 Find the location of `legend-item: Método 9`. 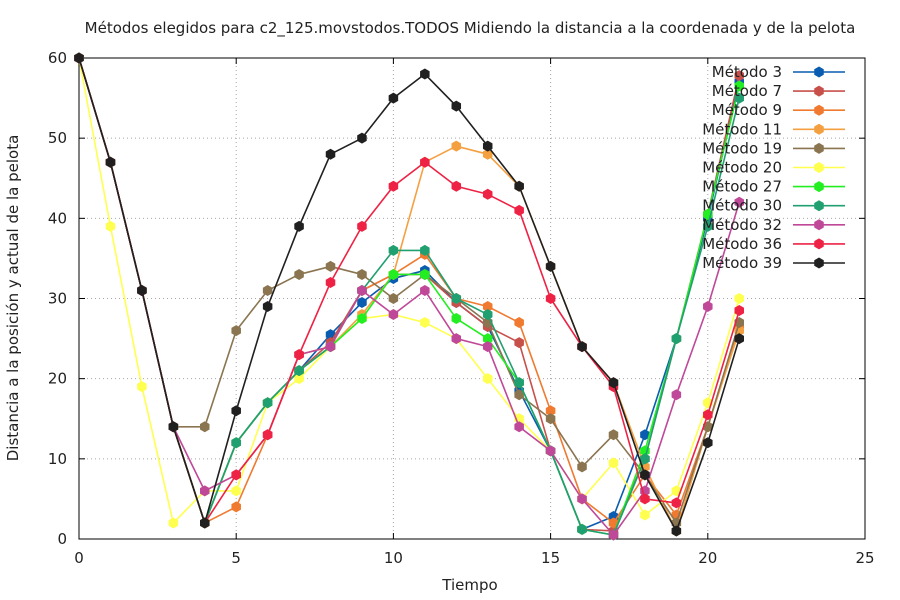

legend-item: Método 9 is located at coordinates (778, 110).